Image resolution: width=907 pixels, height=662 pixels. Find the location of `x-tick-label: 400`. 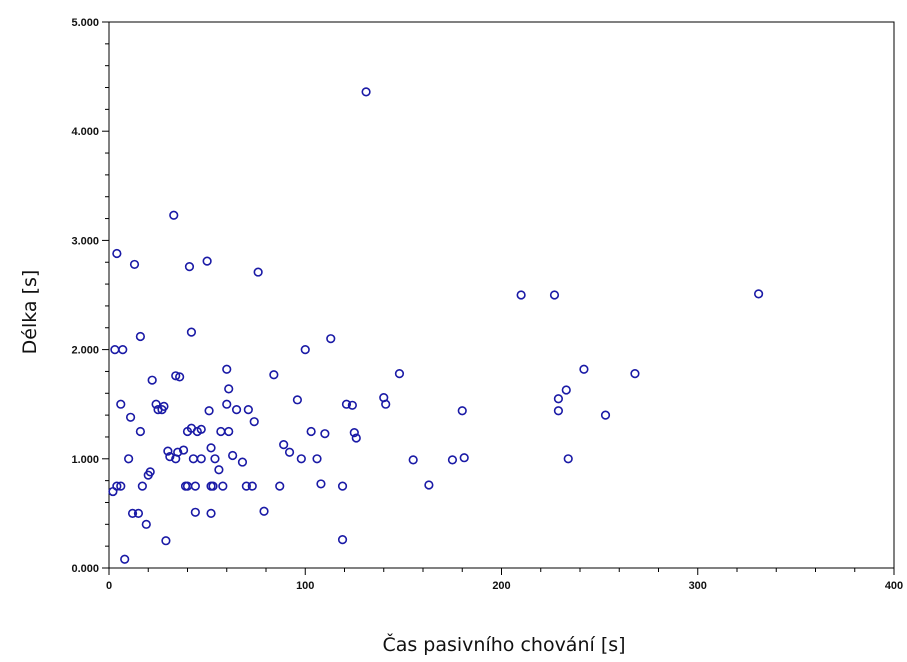

x-tick-label: 400 is located at coordinates (894, 586).